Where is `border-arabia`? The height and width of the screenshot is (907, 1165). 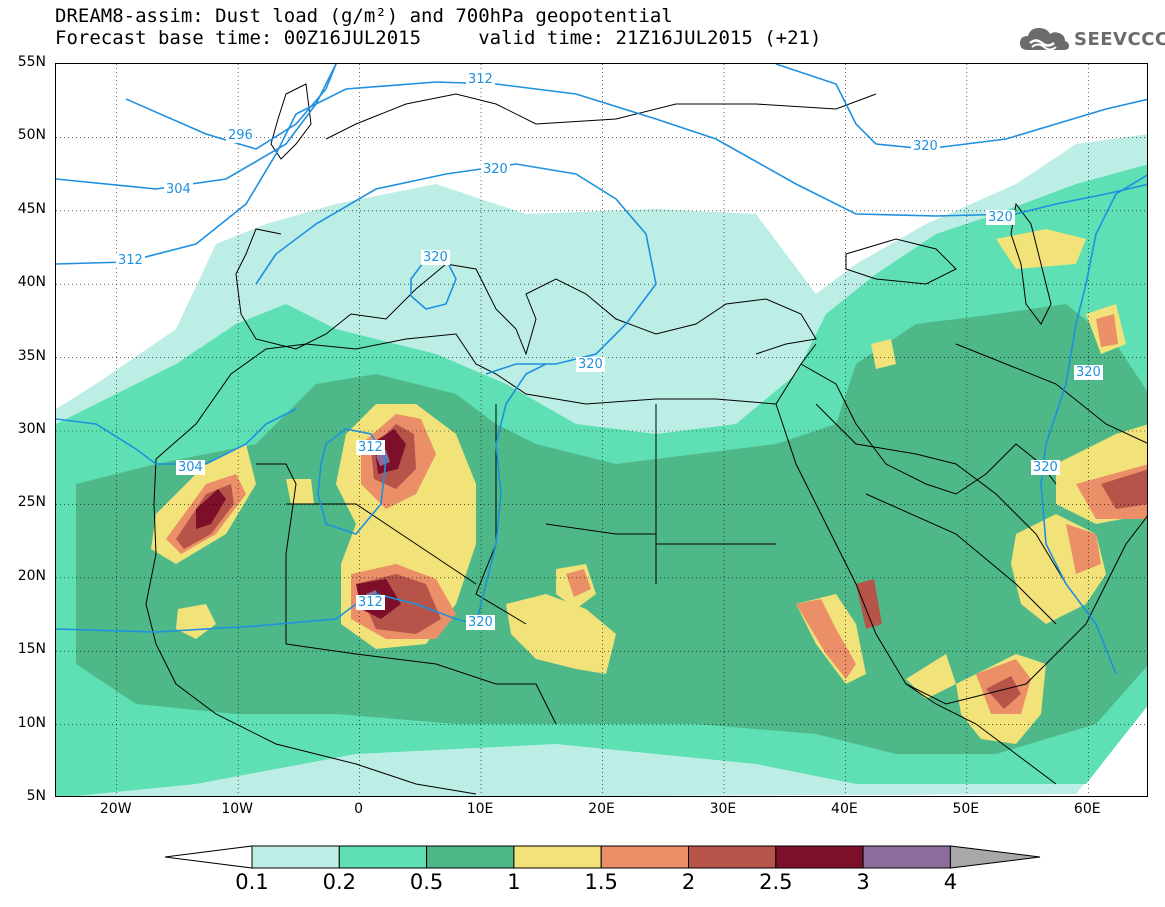
border-arabia is located at coordinates (961, 559).